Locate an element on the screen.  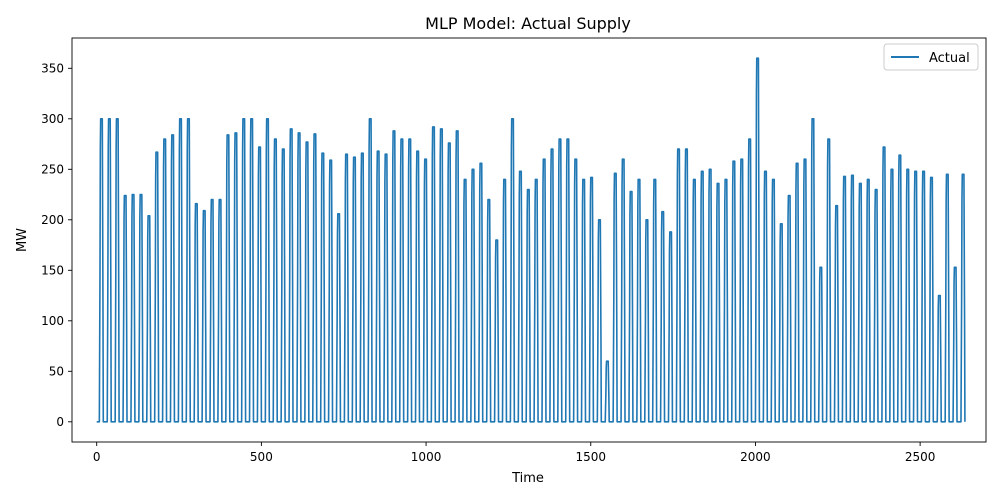
x-tick-label: 1500 is located at coordinates (590, 457).